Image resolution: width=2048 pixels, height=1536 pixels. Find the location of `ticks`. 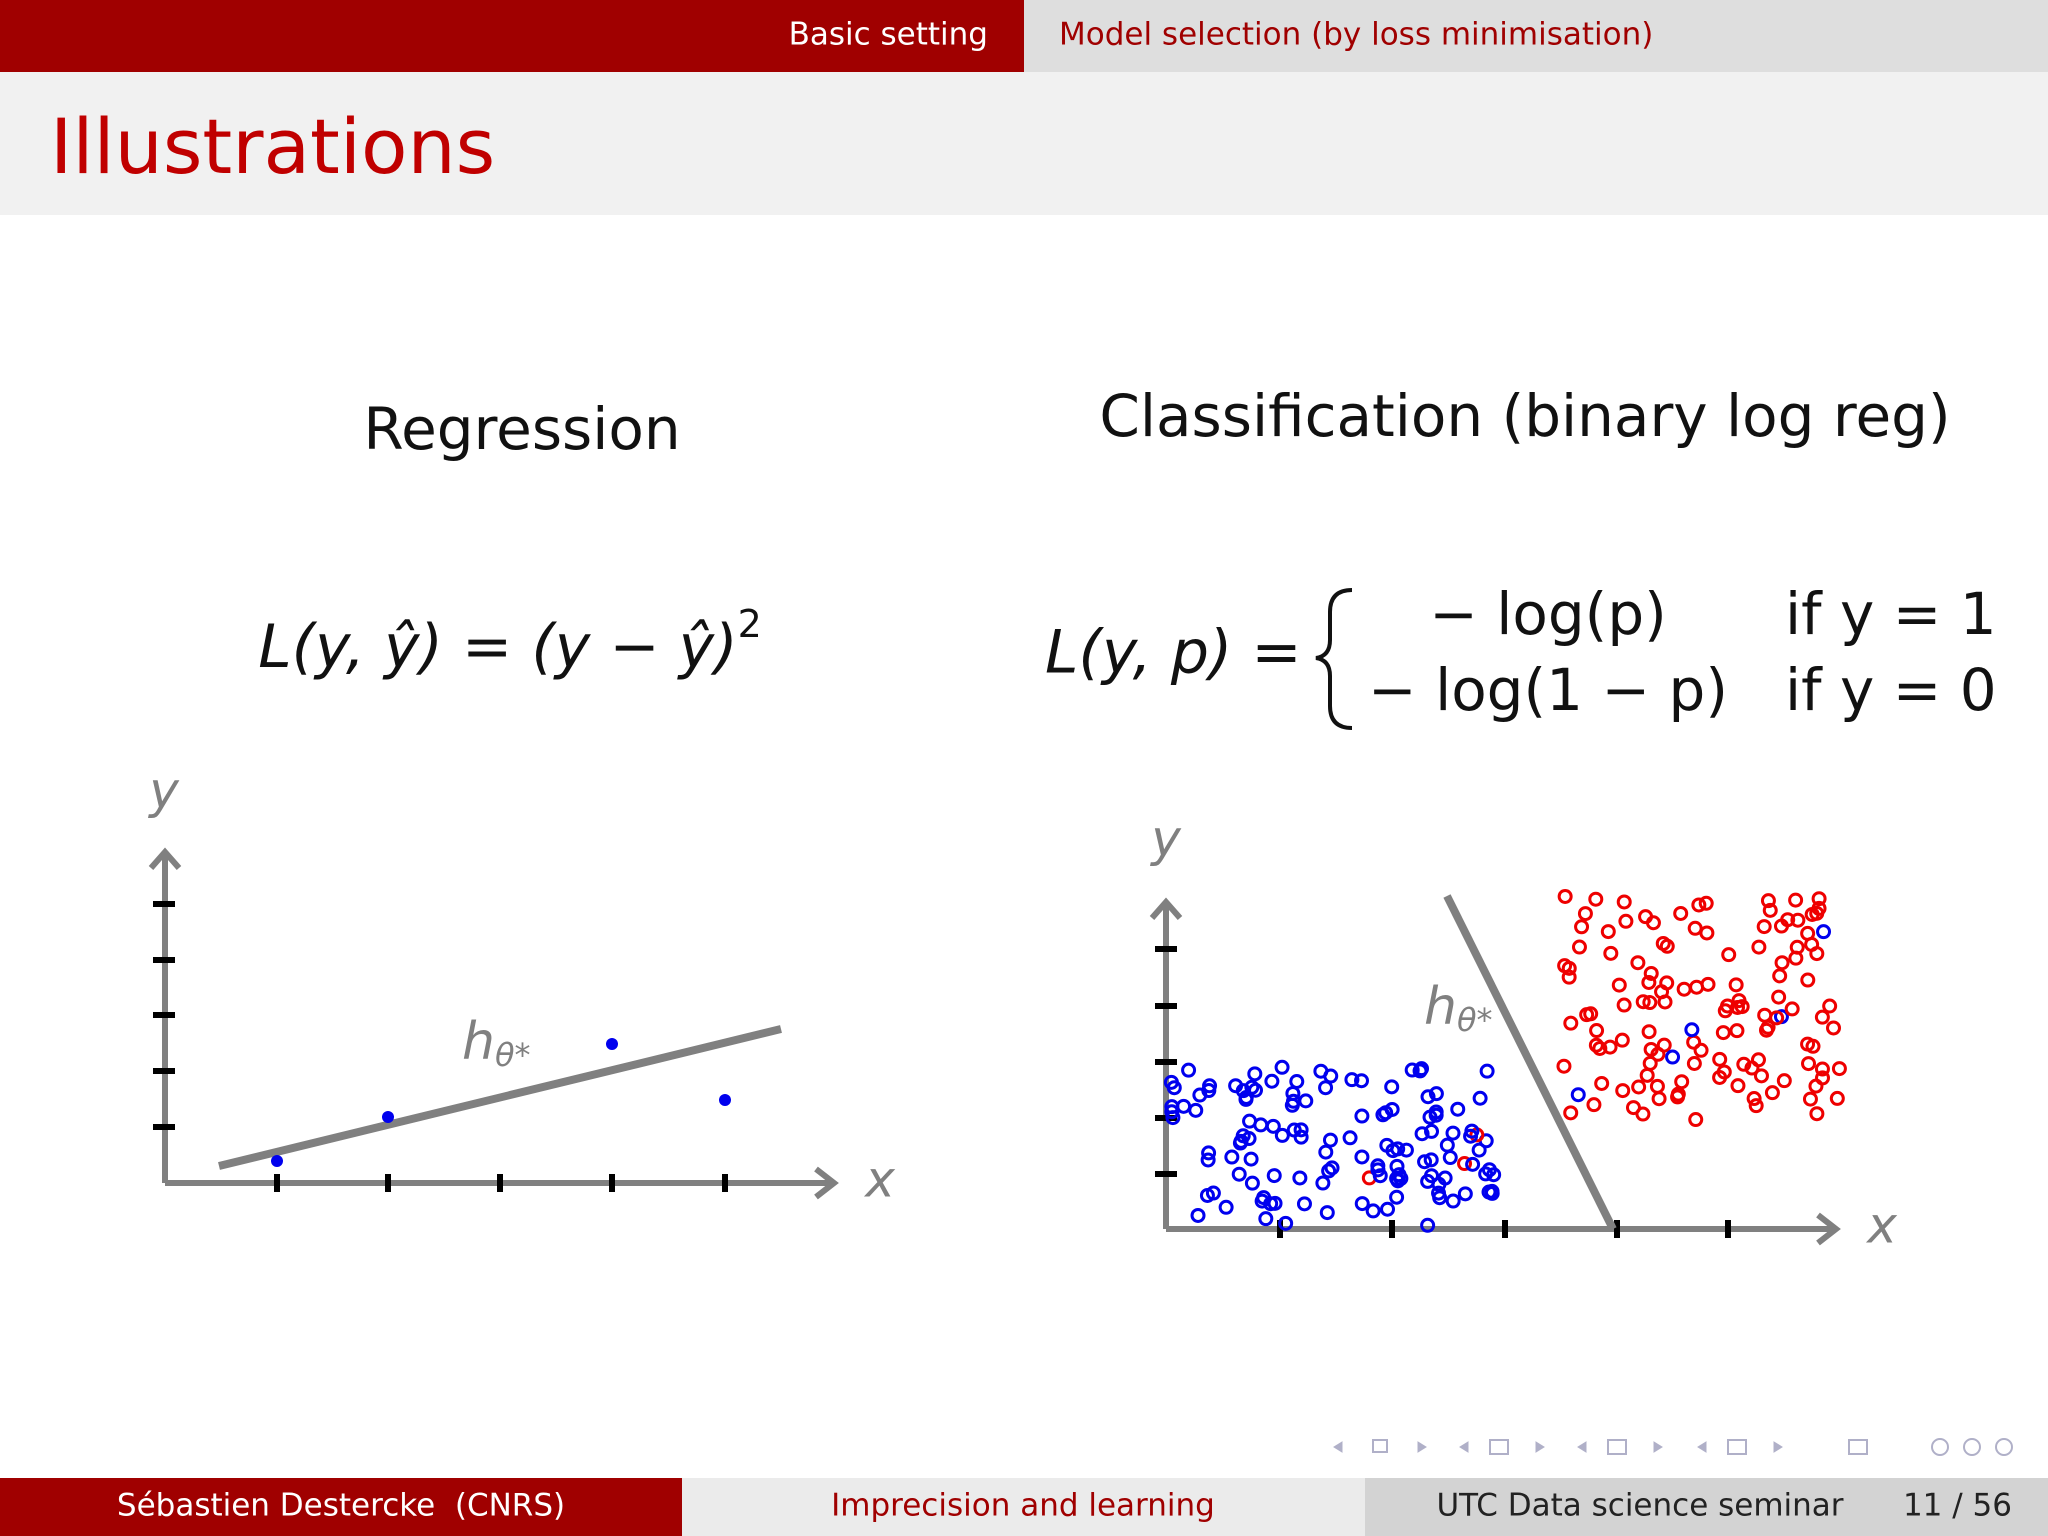

ticks is located at coordinates (1443, 1092).